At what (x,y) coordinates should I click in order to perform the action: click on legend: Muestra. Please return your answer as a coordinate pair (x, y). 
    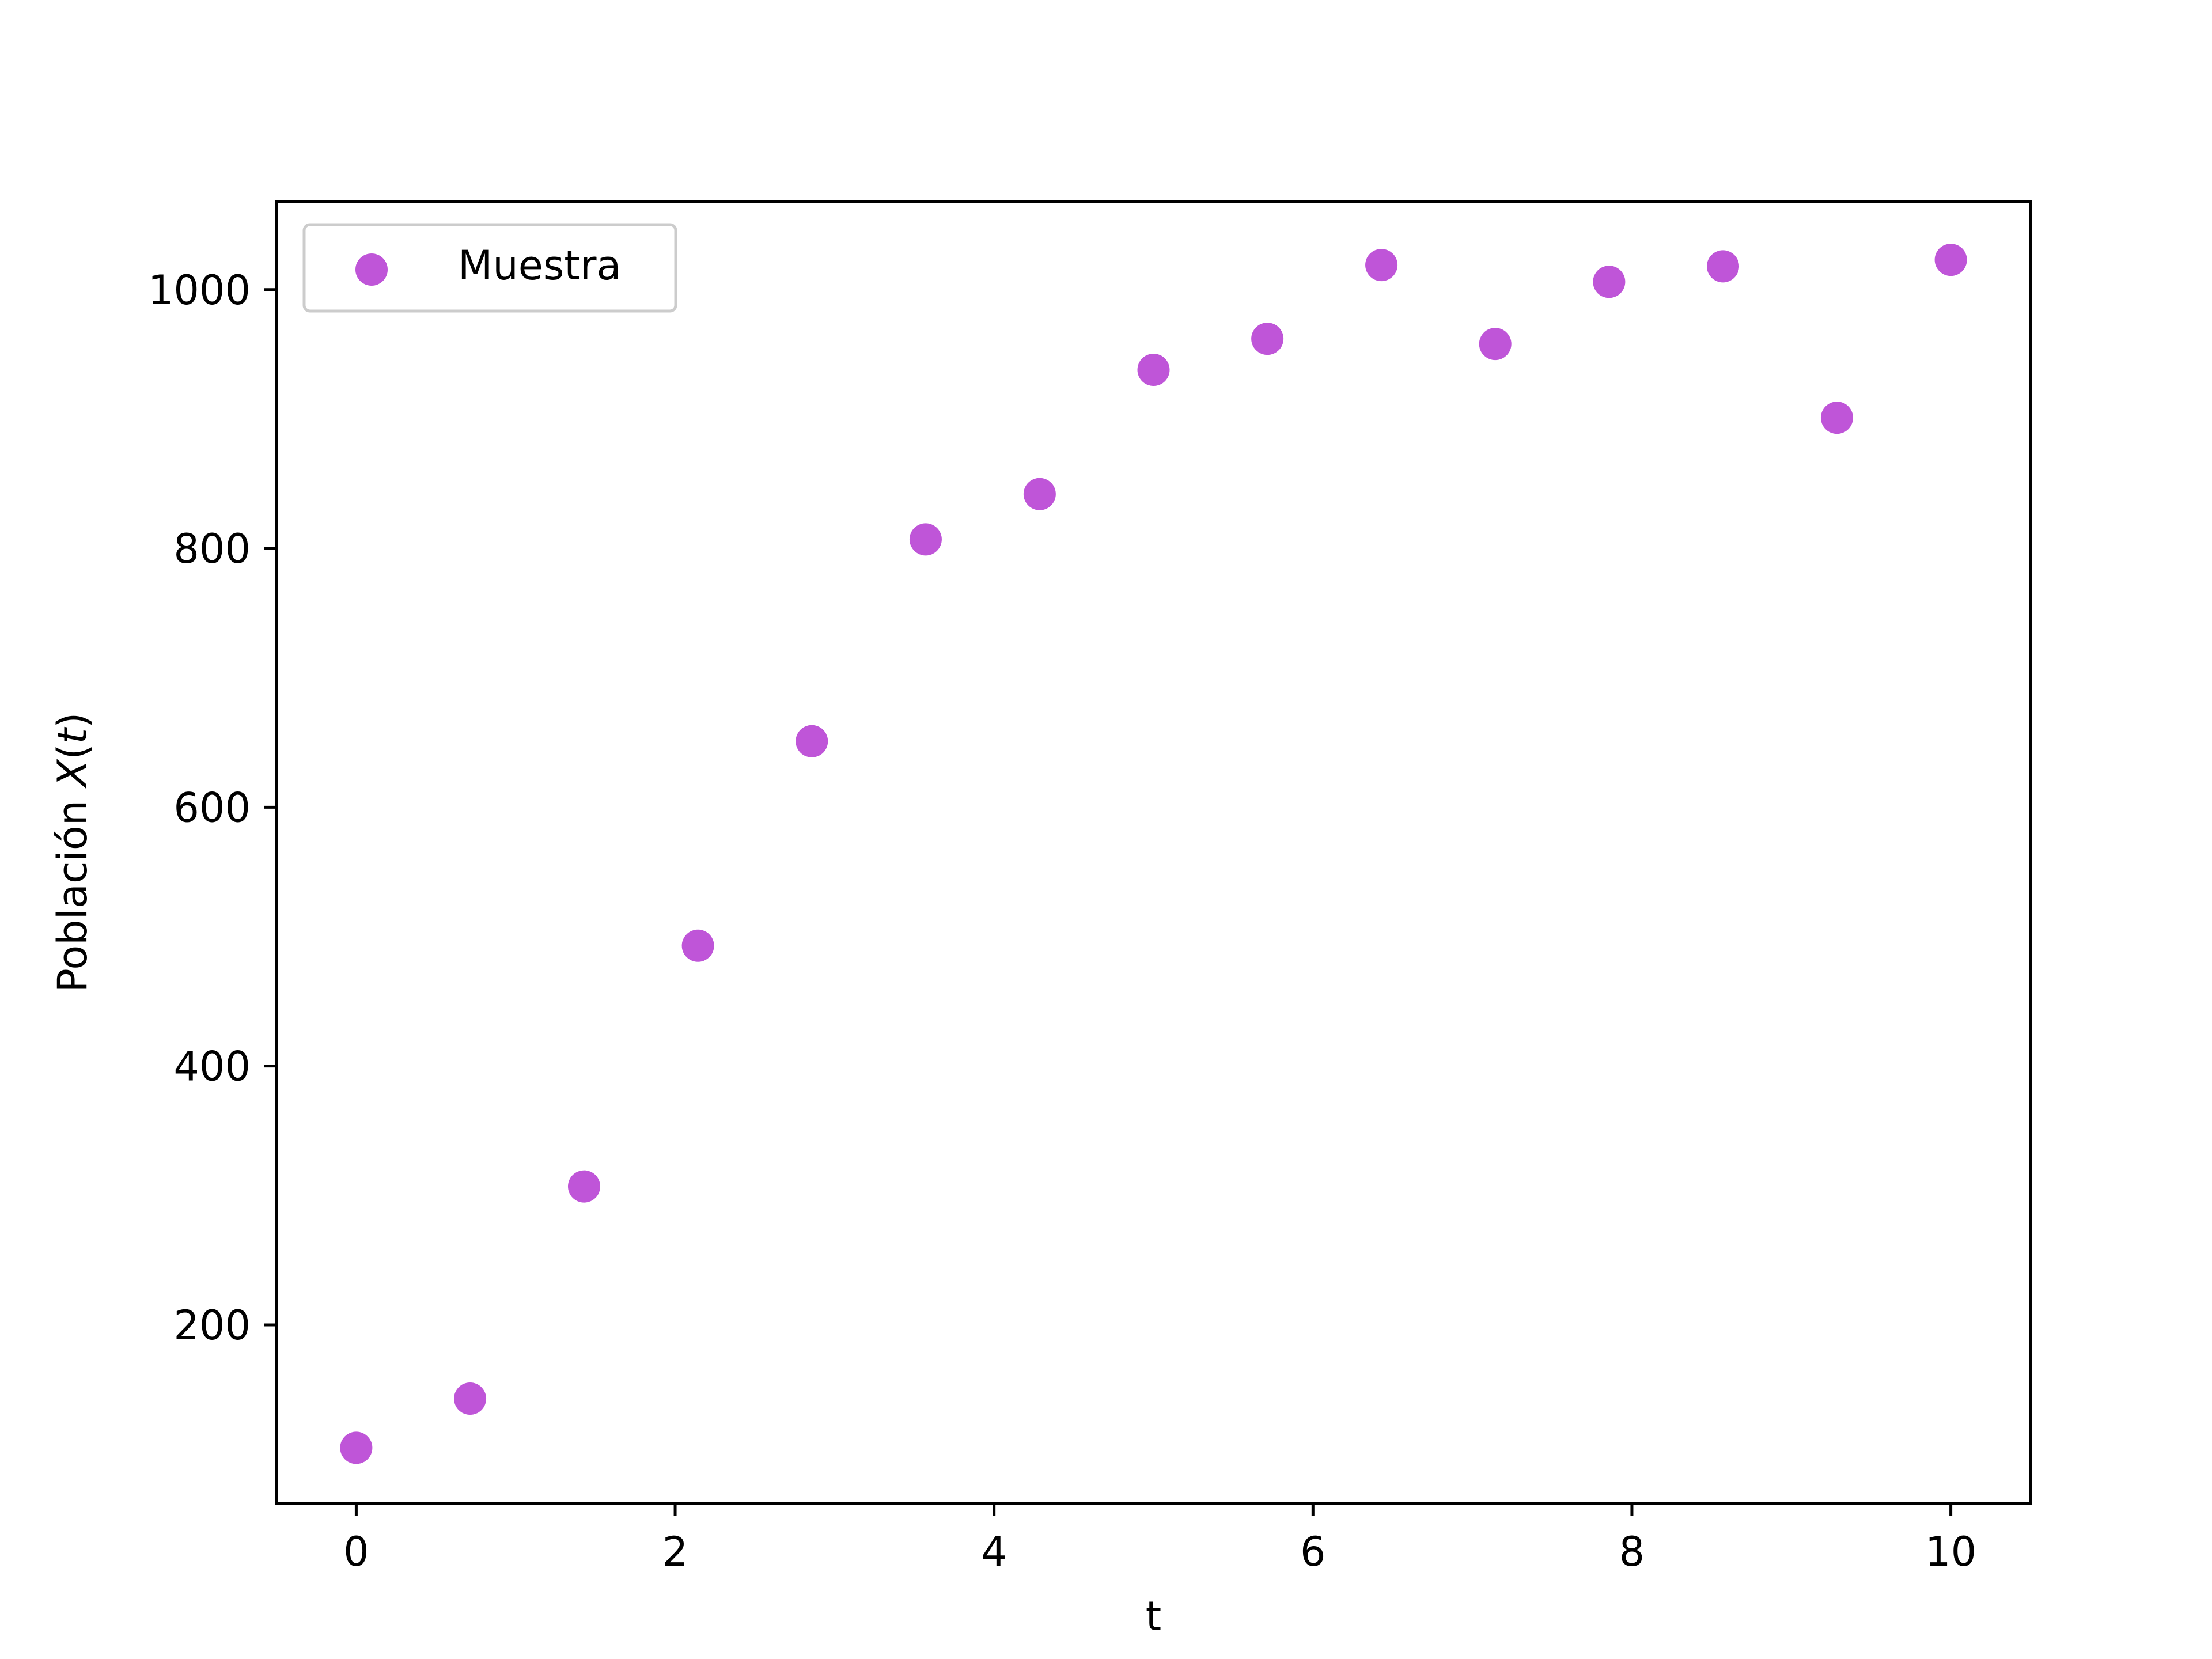
    Looking at the image, I should click on (489, 268).